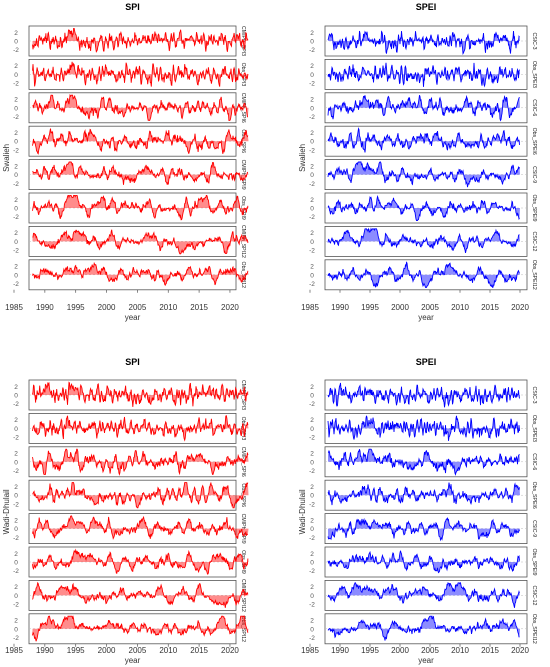  What do you see at coordinates (107, 650) in the screenshot?
I see `x-tick-label: 2000` at bounding box center [107, 650].